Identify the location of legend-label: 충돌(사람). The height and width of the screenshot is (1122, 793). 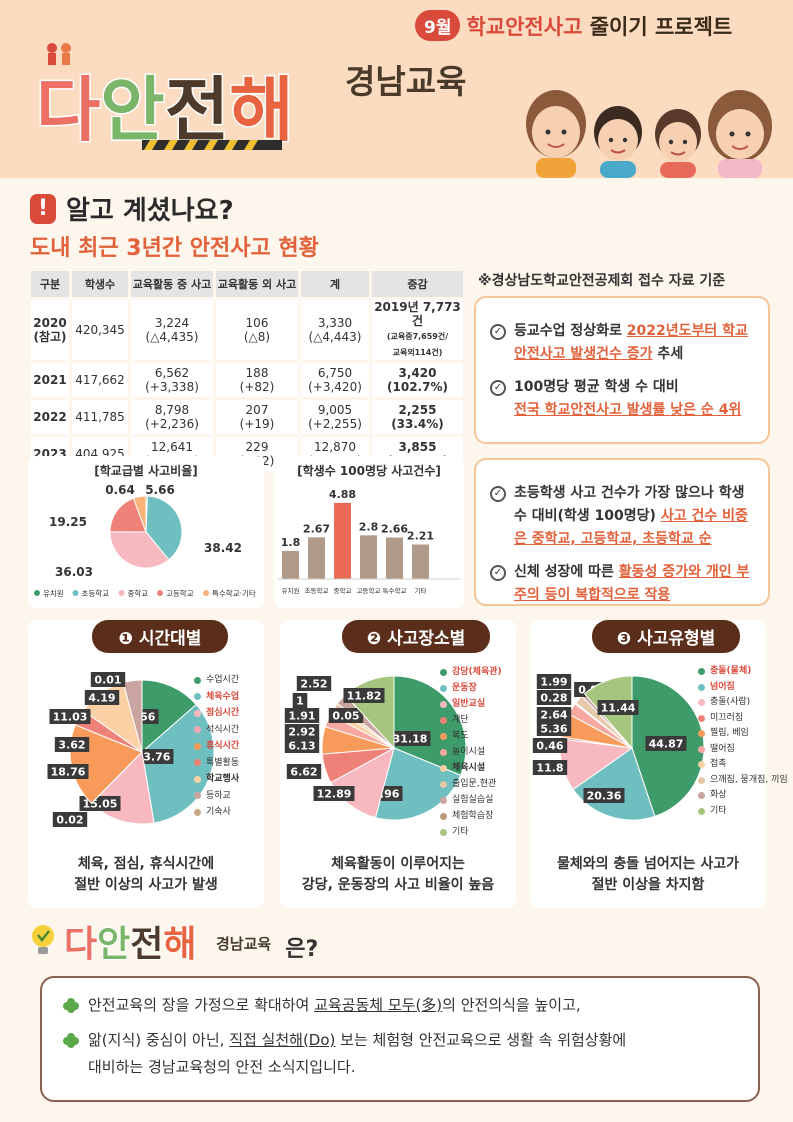
(730, 702).